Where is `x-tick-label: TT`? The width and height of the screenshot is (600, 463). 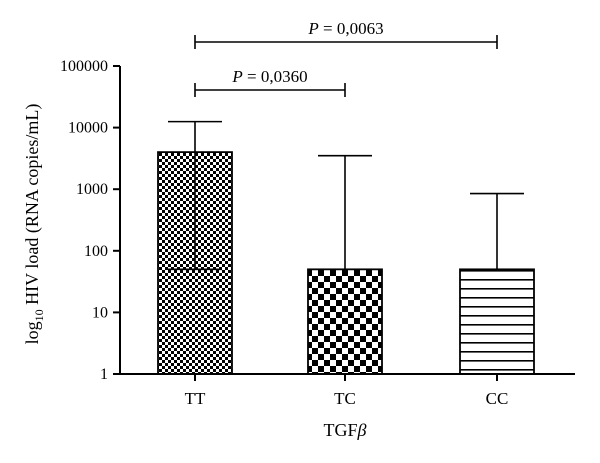 x-tick-label: TT is located at coordinates (195, 398).